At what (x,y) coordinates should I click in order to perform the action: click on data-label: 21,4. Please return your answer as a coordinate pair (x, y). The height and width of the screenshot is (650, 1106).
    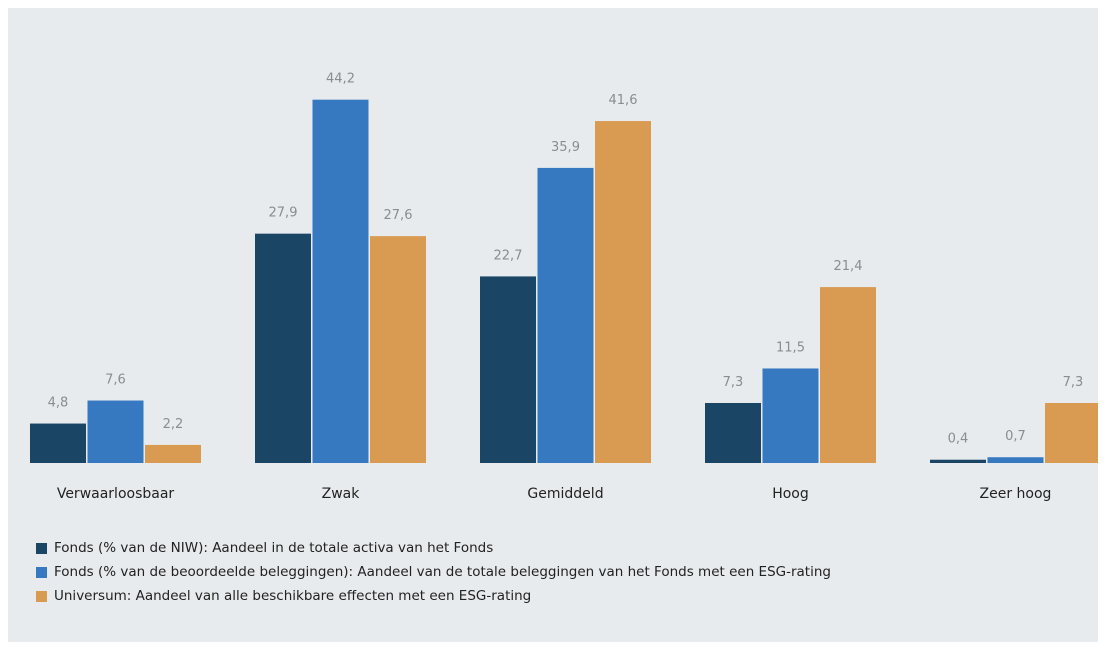
    Looking at the image, I should click on (848, 266).